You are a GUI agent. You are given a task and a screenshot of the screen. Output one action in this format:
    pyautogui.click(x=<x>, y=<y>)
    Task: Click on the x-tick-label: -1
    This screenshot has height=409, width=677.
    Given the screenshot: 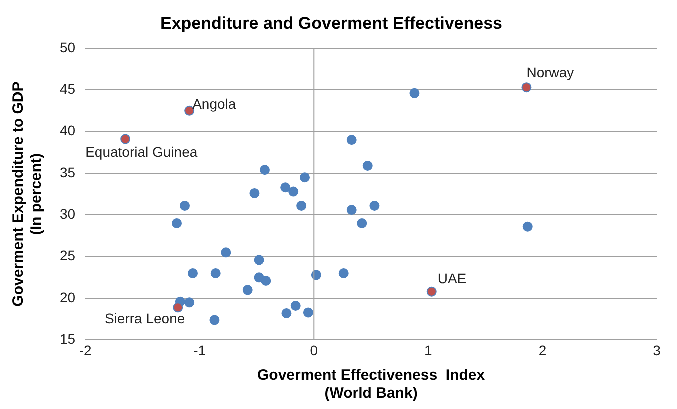 What is the action you would take?
    pyautogui.click(x=200, y=350)
    